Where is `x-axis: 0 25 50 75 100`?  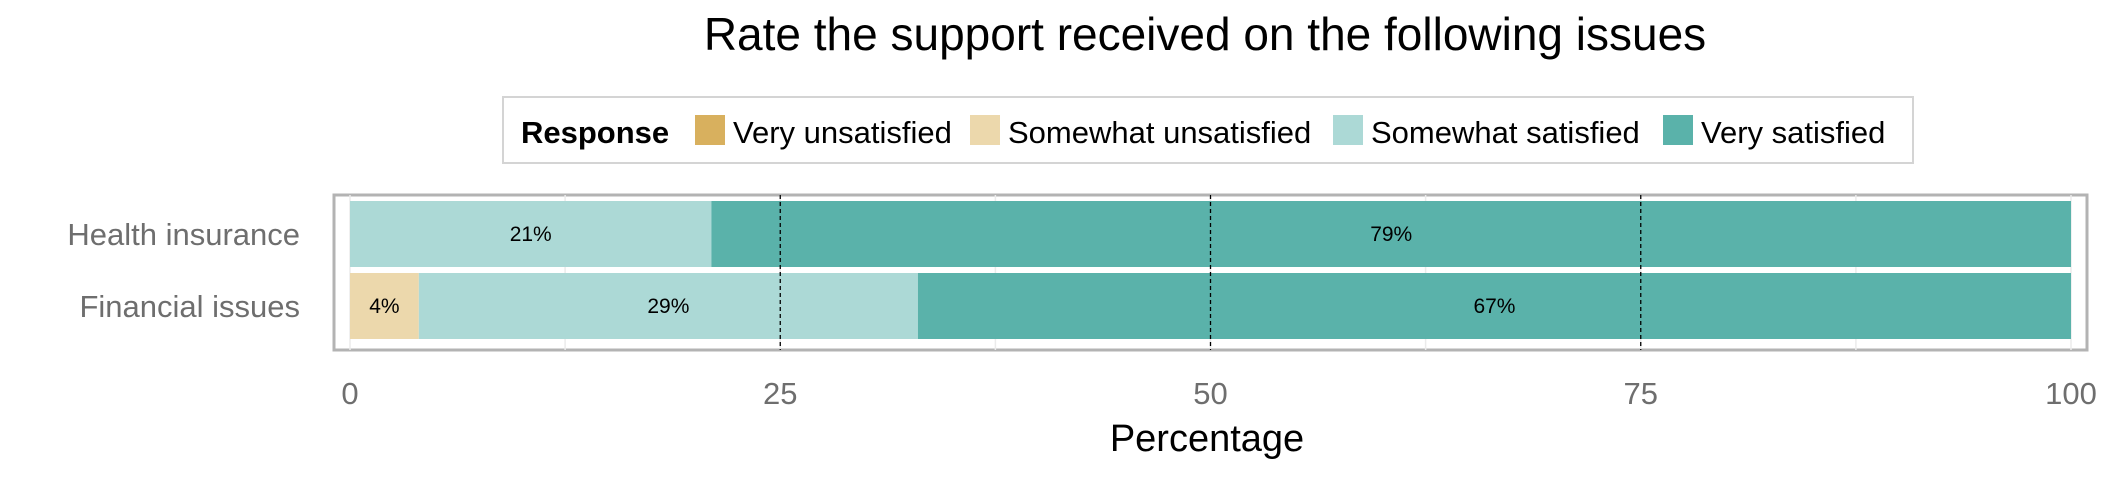 x-axis: 0 25 50 75 100 is located at coordinates (1218, 393).